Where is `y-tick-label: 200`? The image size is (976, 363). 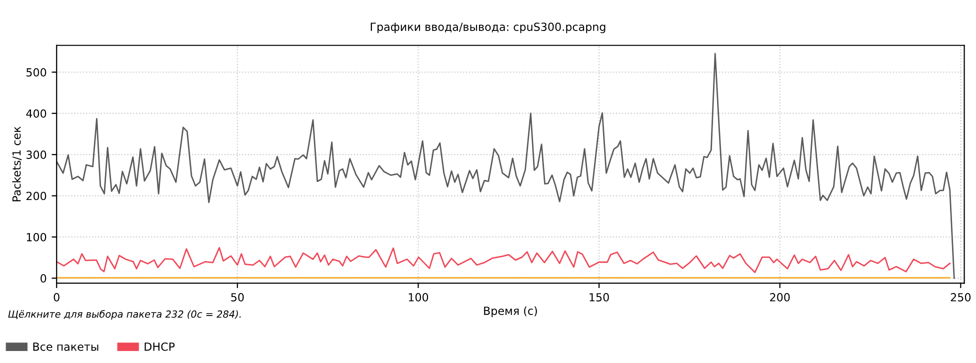
y-tick-label: 200 is located at coordinates (36, 196).